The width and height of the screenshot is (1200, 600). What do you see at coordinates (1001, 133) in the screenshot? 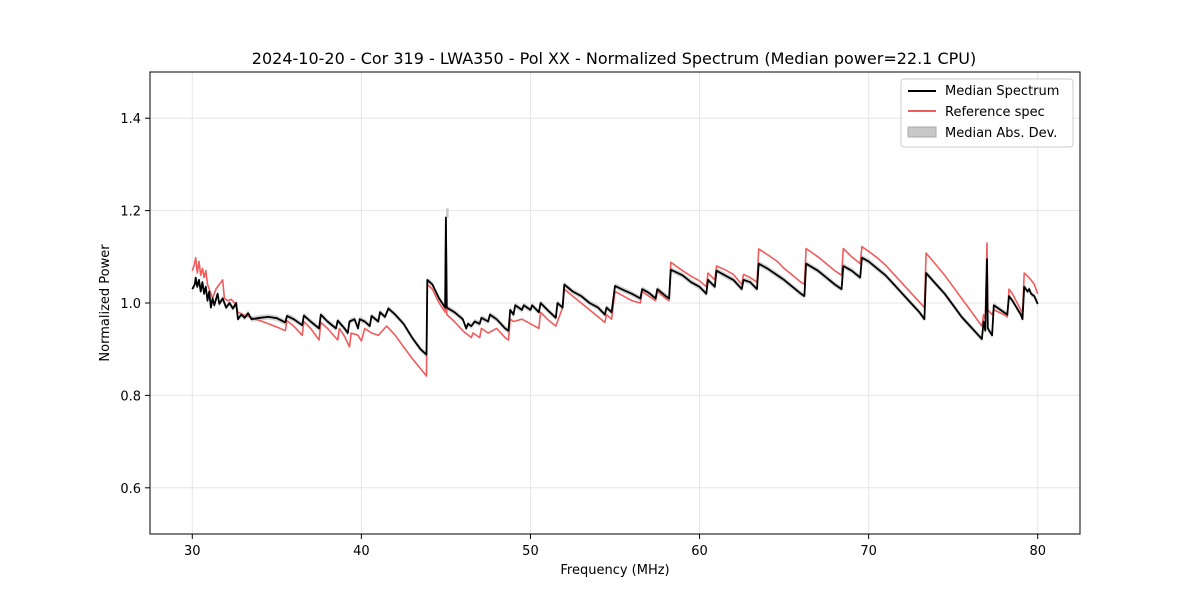
I see `legend-label-median-abs-dev: Median Abs. Dev.` at bounding box center [1001, 133].